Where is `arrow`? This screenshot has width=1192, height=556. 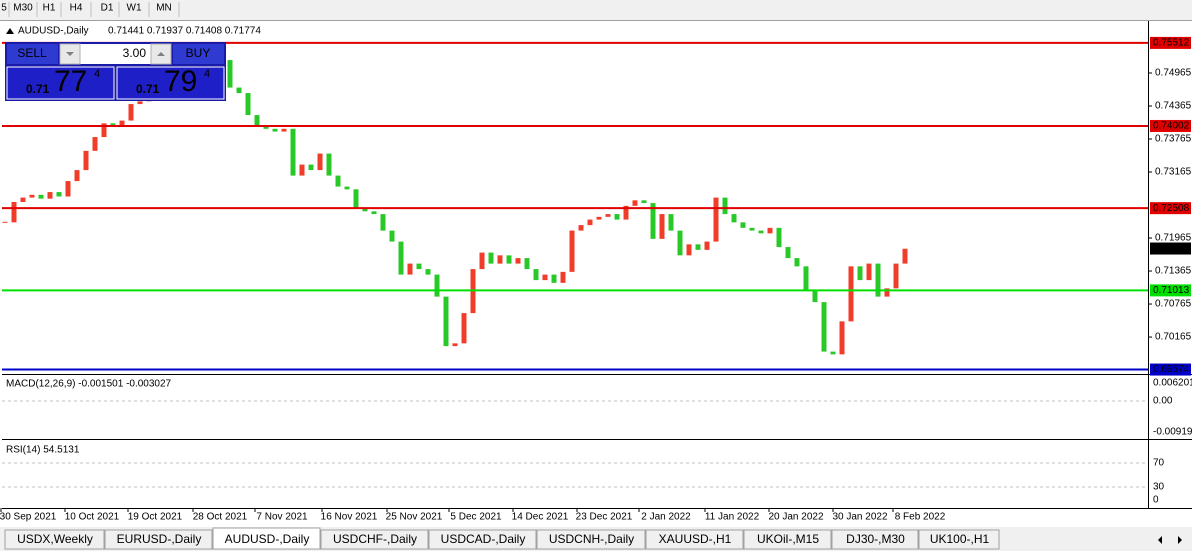
arrow is located at coordinates (161, 54).